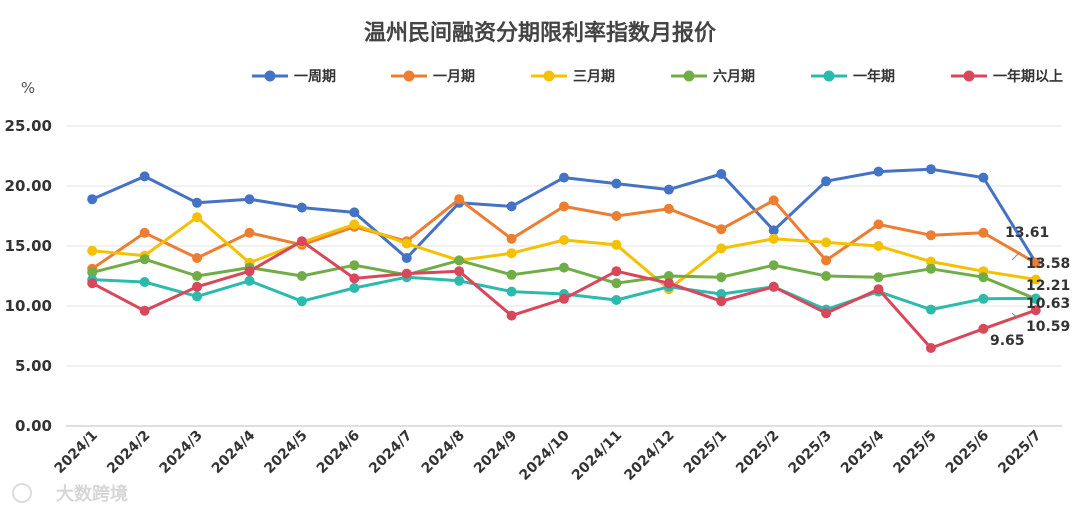 Image resolution: width=1080 pixels, height=514 pixels. I want to click on x-tick-label: 2024/7, so click(390, 452).